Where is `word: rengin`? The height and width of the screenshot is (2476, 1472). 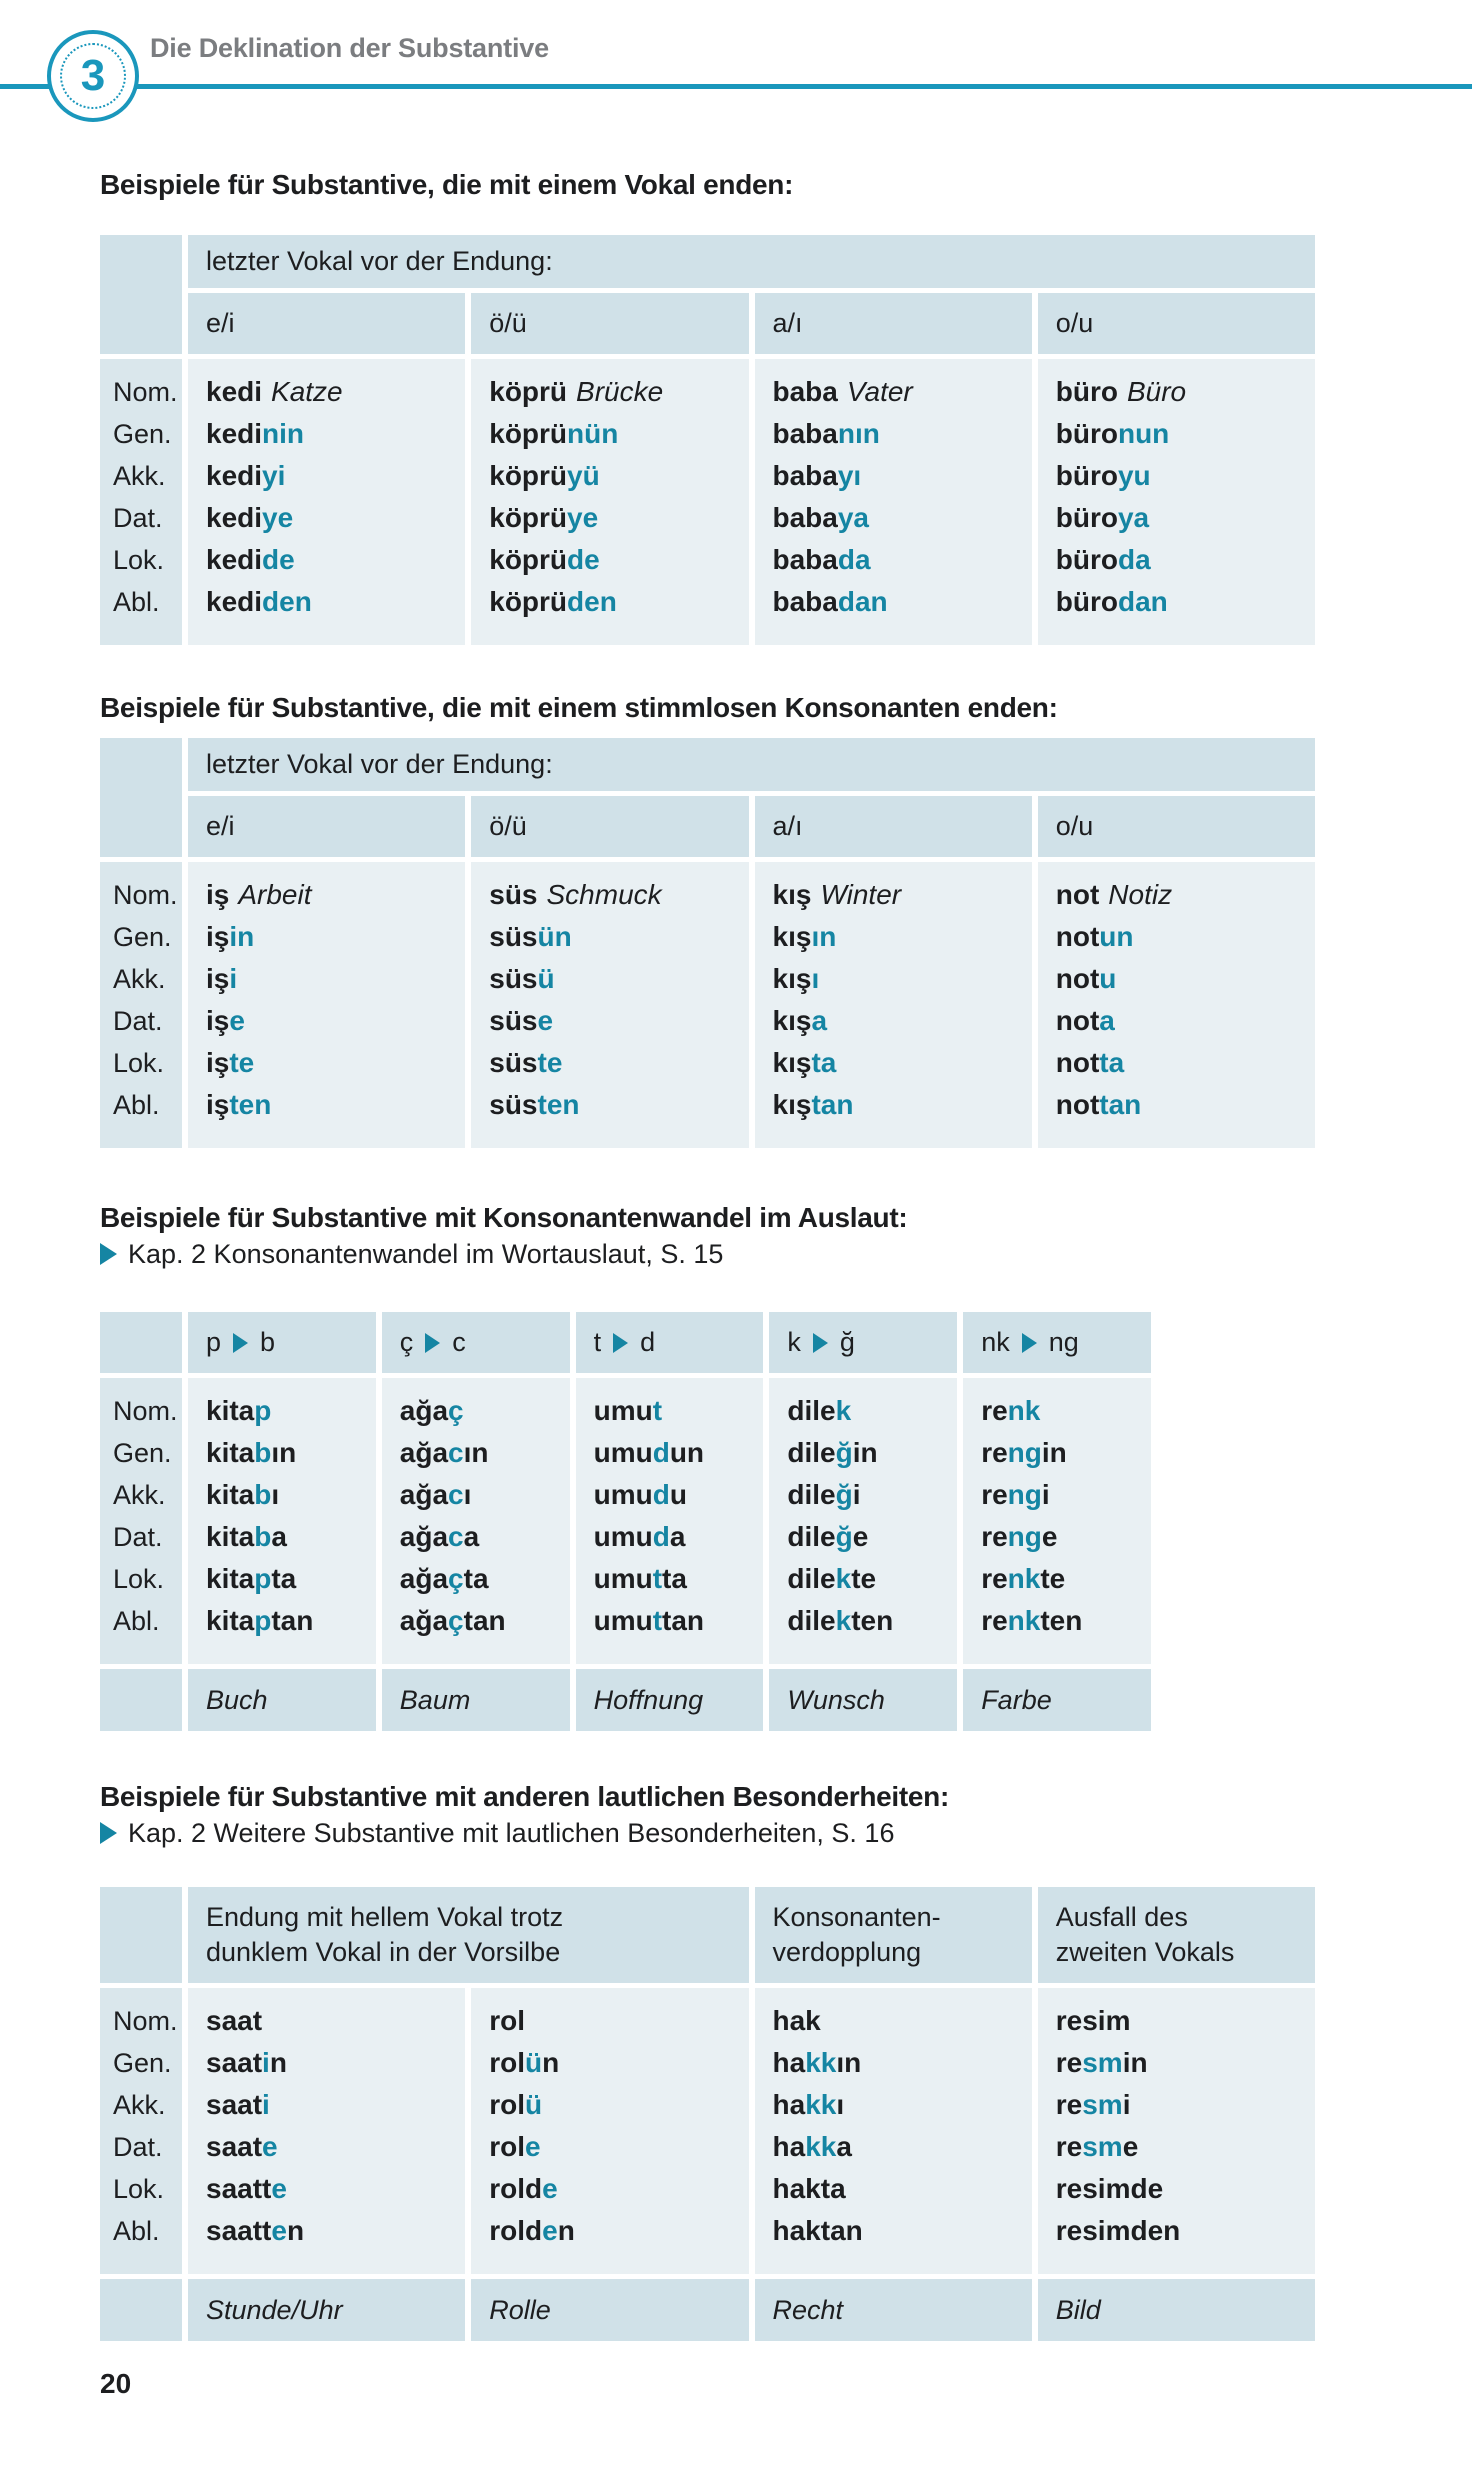
word: rengin is located at coordinates (1066, 1453).